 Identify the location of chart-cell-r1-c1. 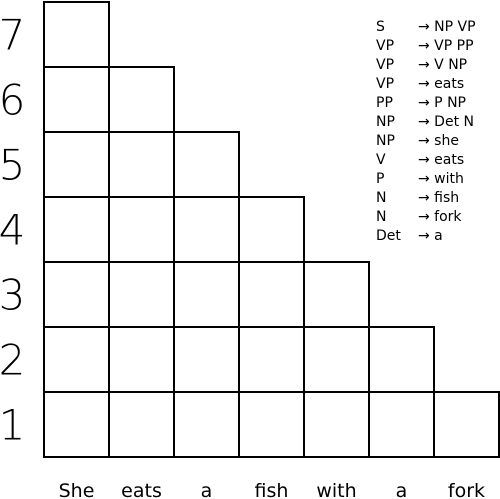
(76, 424).